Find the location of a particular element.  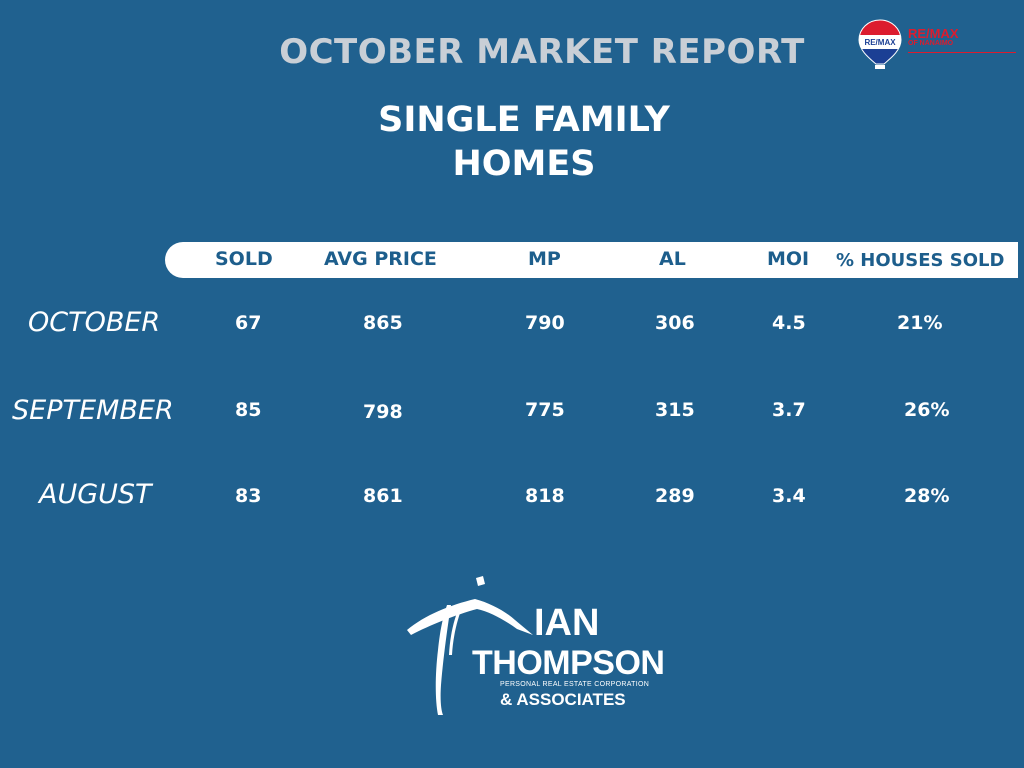

remax-brand: RE/MAX is located at coordinates (933, 33).